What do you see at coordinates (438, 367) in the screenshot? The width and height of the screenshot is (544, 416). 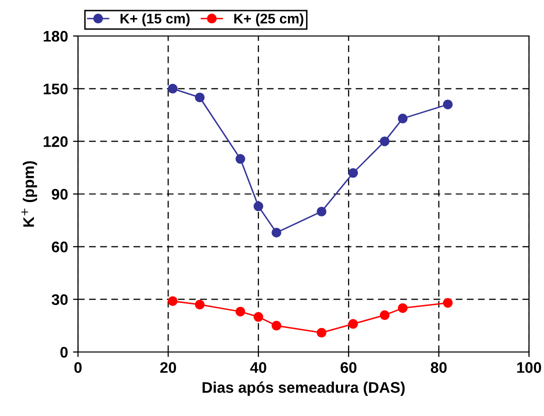 I see `x-tick-label: 80` at bounding box center [438, 367].